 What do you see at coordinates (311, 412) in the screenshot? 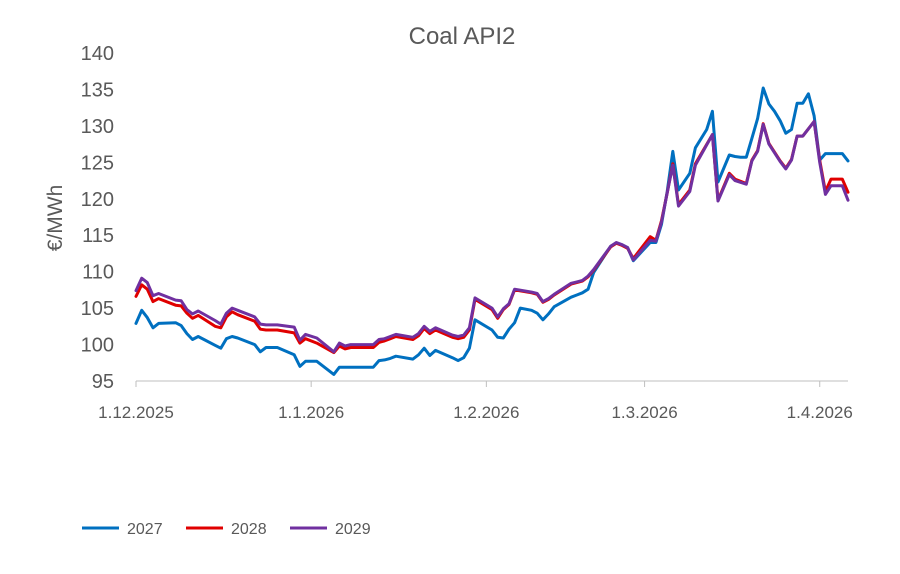
I see `x-tick-label: 1.1.2026` at bounding box center [311, 412].